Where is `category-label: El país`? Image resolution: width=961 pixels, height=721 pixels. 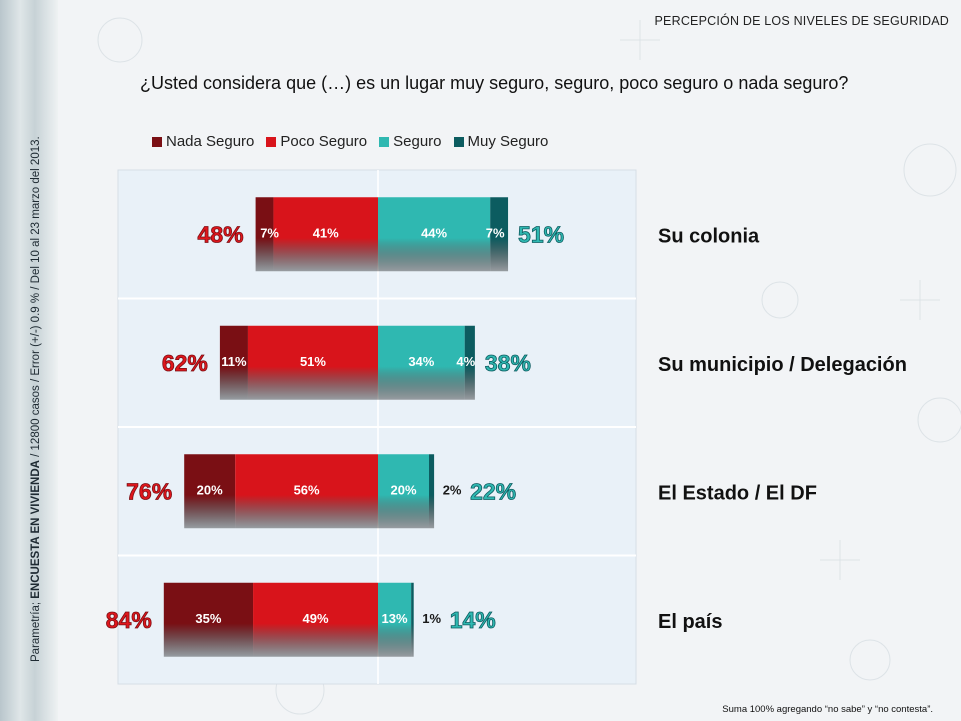
category-label: El país is located at coordinates (690, 622).